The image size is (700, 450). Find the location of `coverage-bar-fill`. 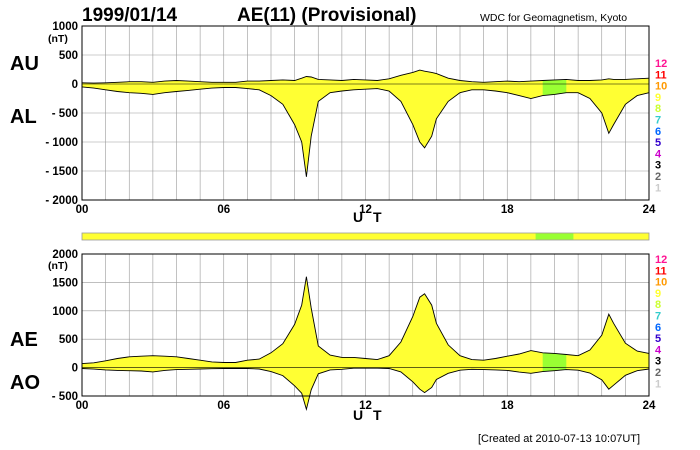

coverage-bar-fill is located at coordinates (365, 236).